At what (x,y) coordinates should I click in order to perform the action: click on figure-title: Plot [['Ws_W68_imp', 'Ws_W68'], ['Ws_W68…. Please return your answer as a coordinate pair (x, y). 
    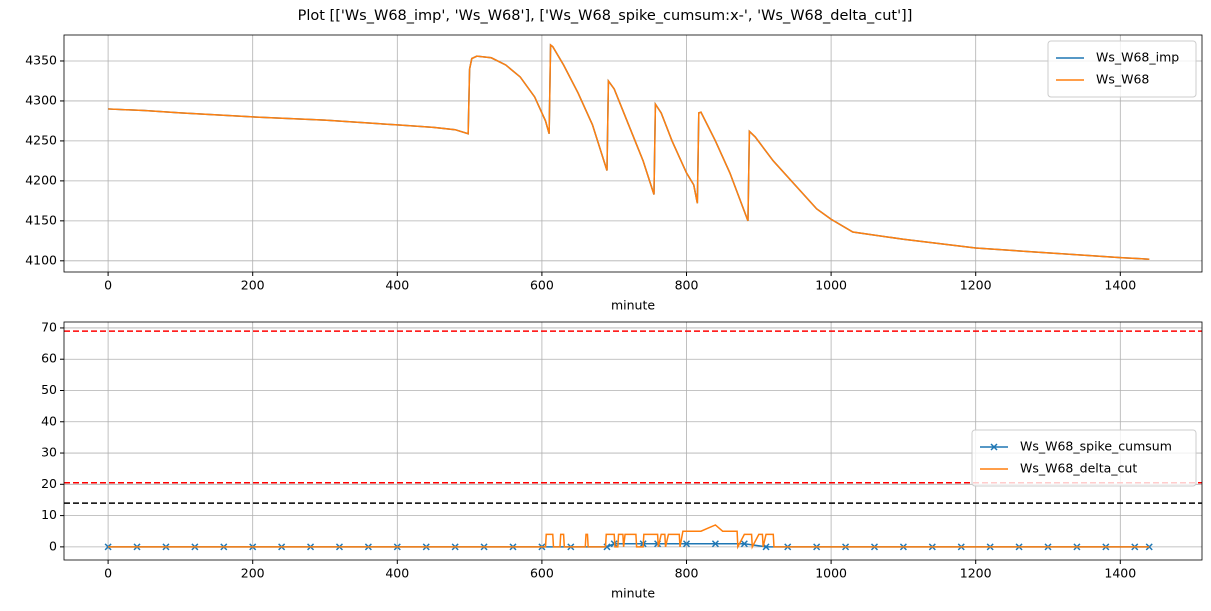
    Looking at the image, I should click on (605, 16).